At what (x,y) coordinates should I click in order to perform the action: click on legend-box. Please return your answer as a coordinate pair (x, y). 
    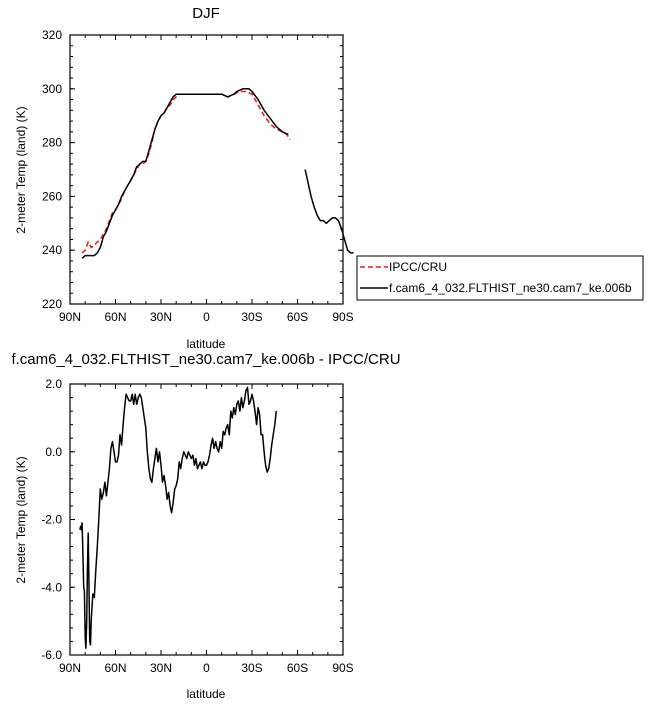
    Looking at the image, I should click on (500, 278).